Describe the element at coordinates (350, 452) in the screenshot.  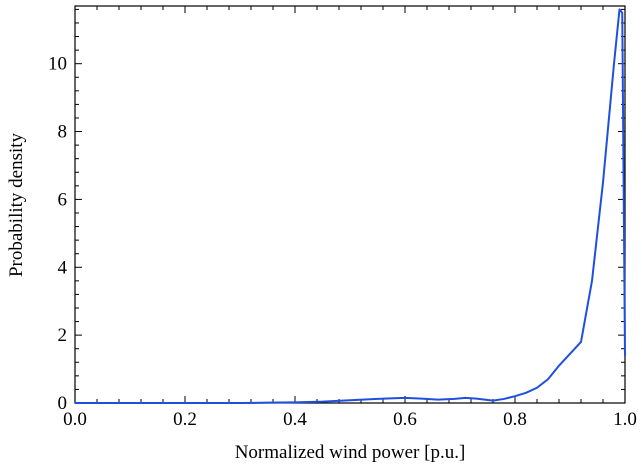
I see `x-axis-label: Normalized wind power [p.u.]` at that location.